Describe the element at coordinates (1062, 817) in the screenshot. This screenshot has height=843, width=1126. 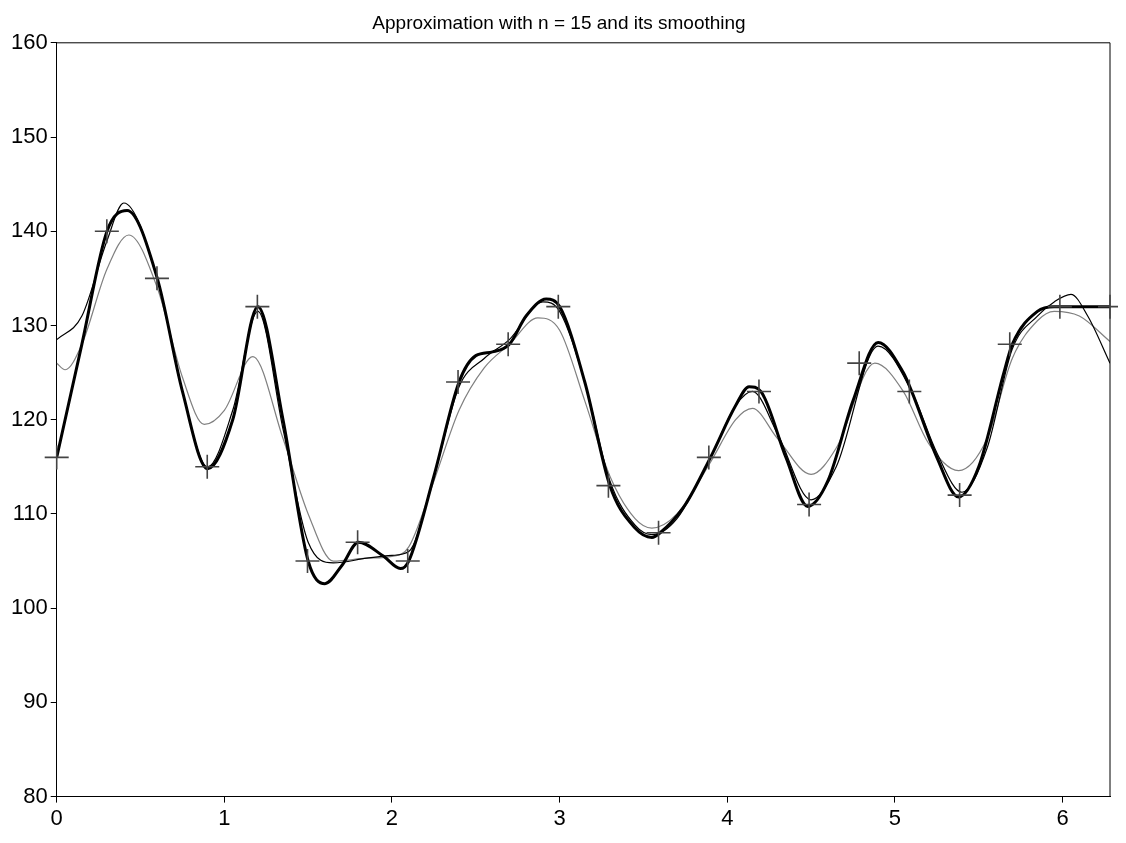
I see `x-tick-label: 6` at that location.